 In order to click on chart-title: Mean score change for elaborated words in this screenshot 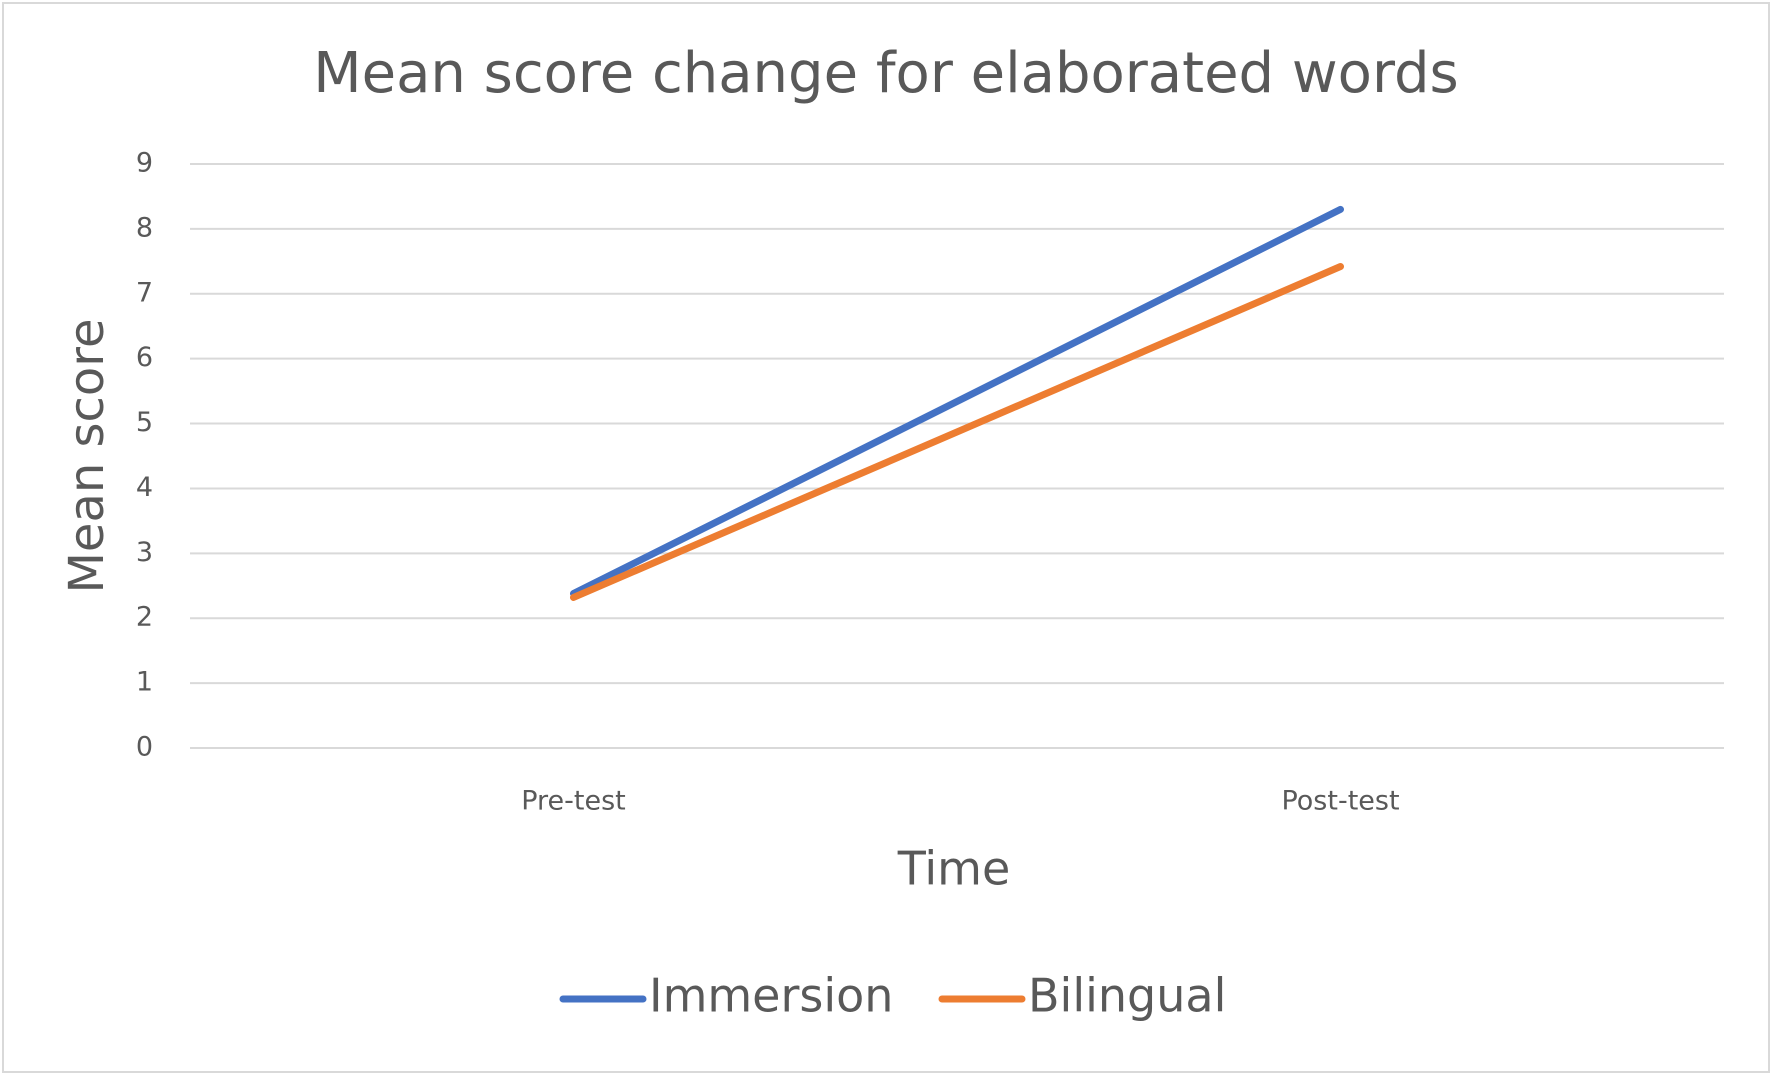, I will do `click(885, 73)`.